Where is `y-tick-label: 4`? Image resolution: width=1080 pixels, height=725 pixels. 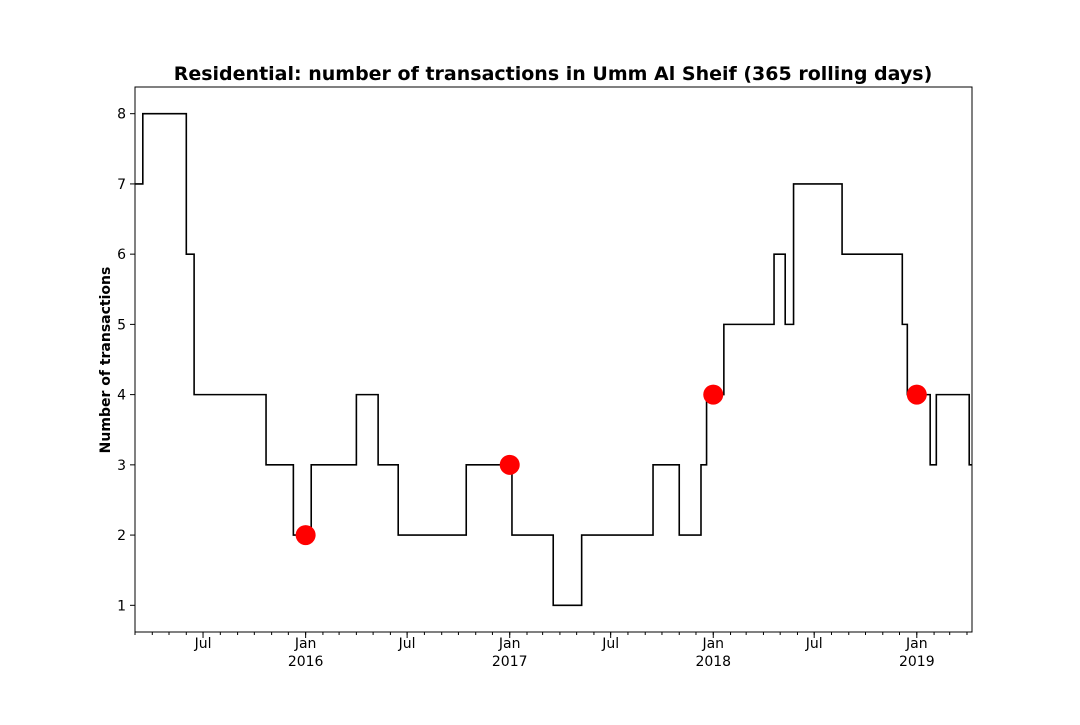
y-tick-label: 4 is located at coordinates (121, 396).